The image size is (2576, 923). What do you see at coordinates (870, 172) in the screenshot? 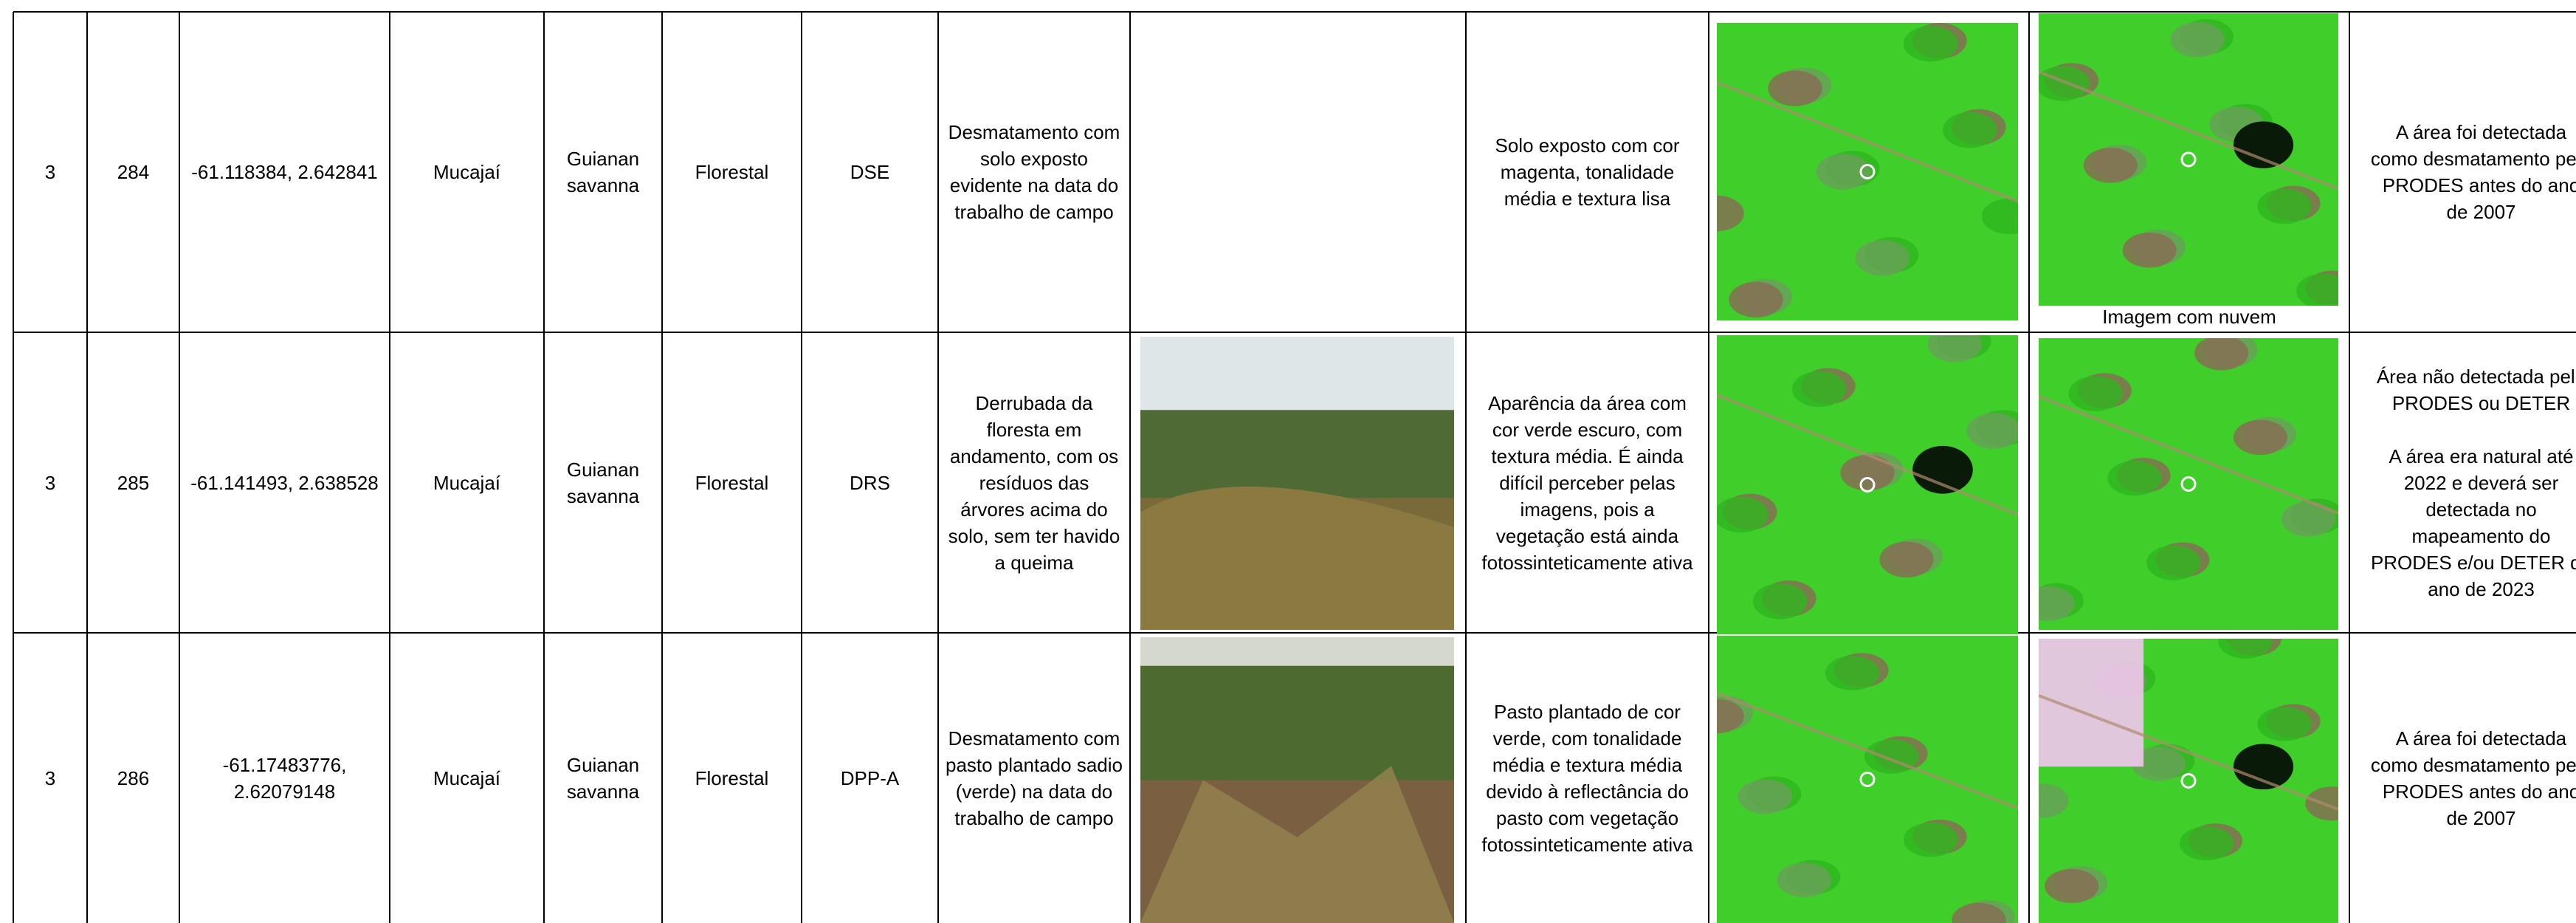
I see `code-cell: DSE` at bounding box center [870, 172].